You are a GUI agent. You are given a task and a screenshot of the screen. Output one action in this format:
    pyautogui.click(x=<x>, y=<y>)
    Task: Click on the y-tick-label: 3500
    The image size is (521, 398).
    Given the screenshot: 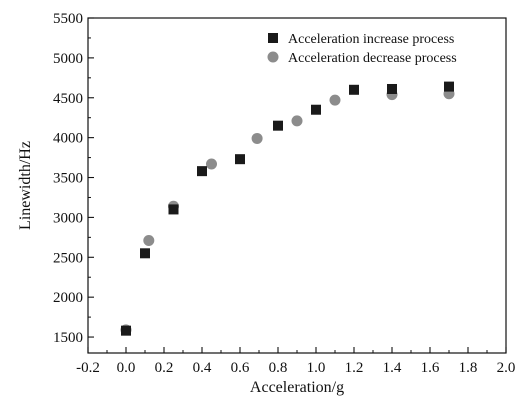 What is the action you would take?
    pyautogui.click(x=68, y=179)
    